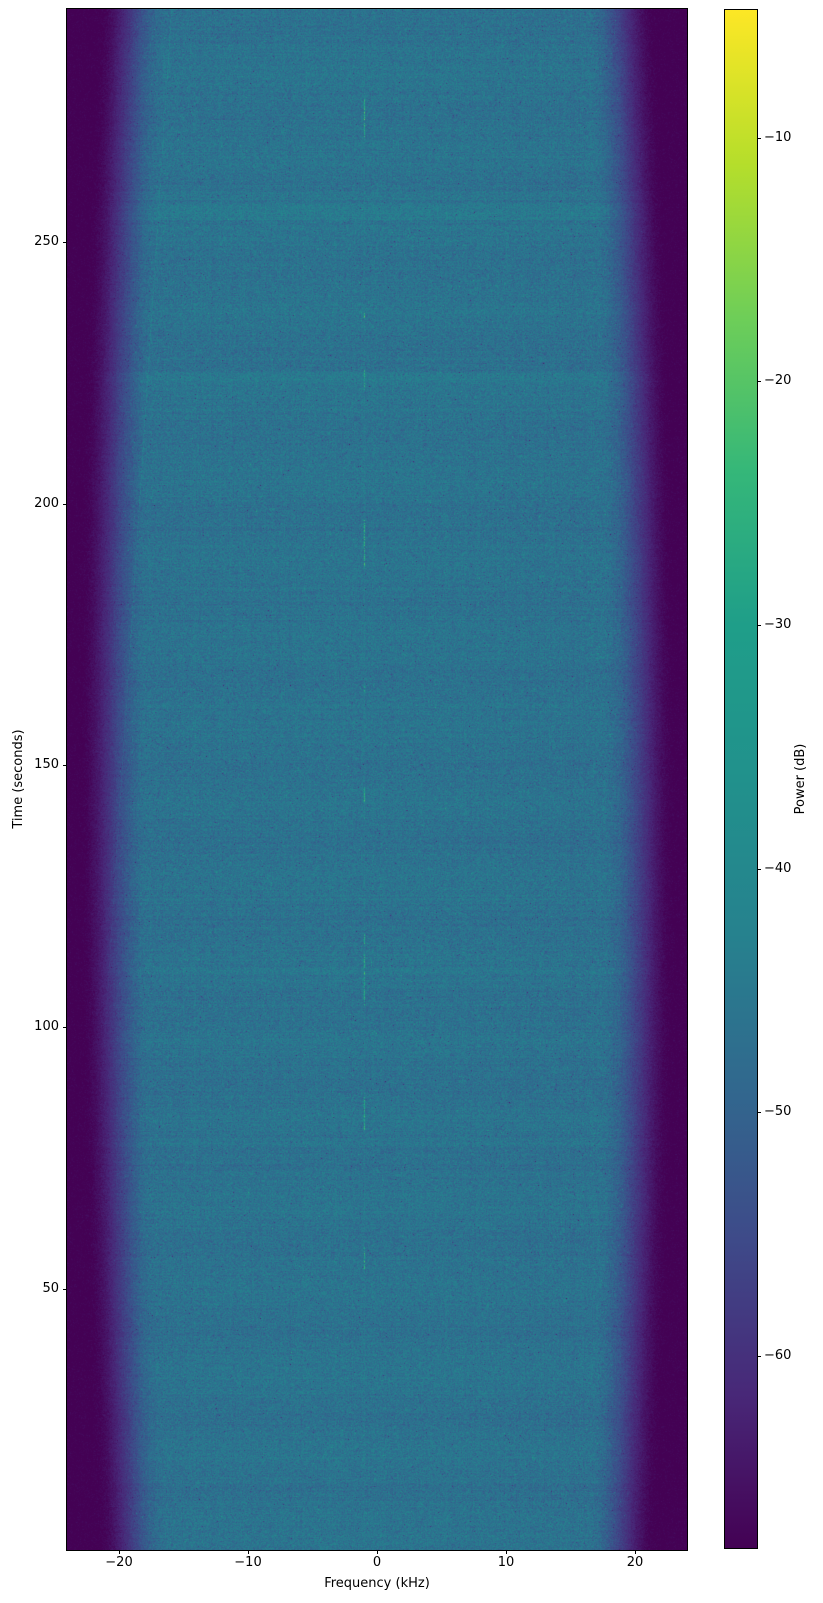  I want to click on colorbar-gradient, so click(741, 779).